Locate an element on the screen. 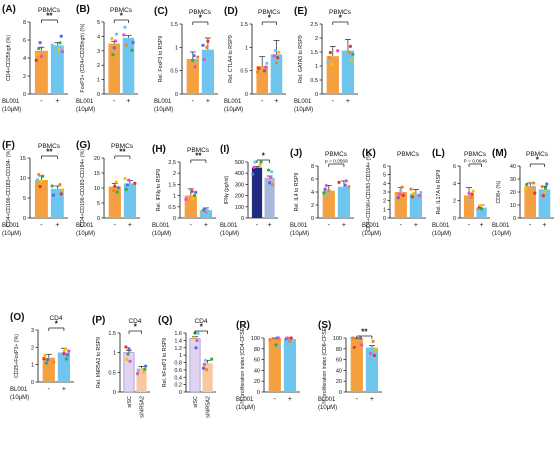 The width and height of the screenshot is (560, 454). y-tick-label: 0.8 is located at coordinates (178, 364).